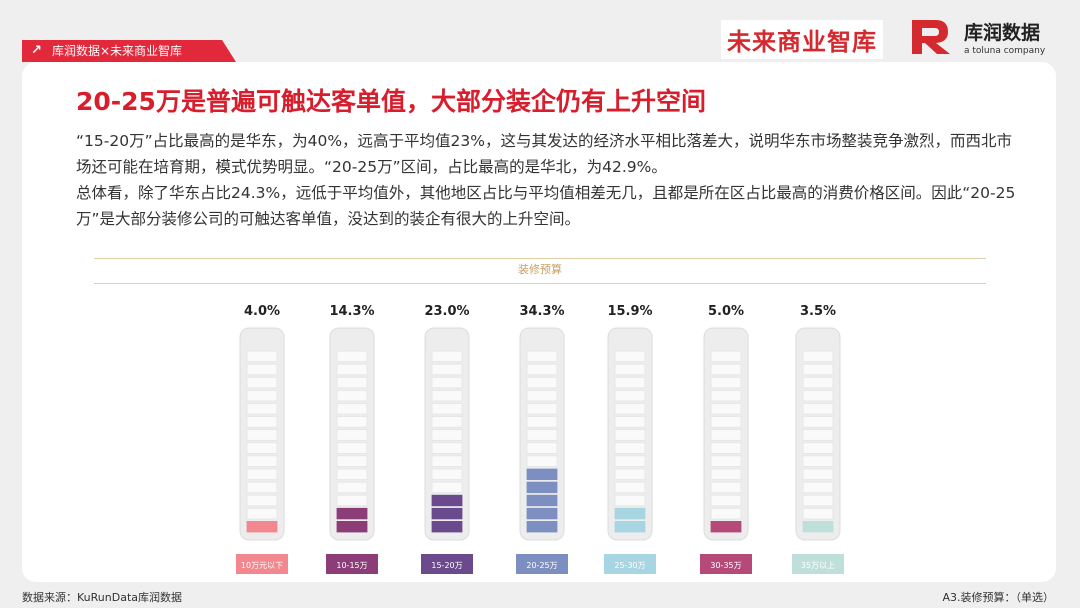 This screenshot has width=1080, height=608. Describe the element at coordinates (931, 37) in the screenshot. I see `kurun-logo-icon` at that location.